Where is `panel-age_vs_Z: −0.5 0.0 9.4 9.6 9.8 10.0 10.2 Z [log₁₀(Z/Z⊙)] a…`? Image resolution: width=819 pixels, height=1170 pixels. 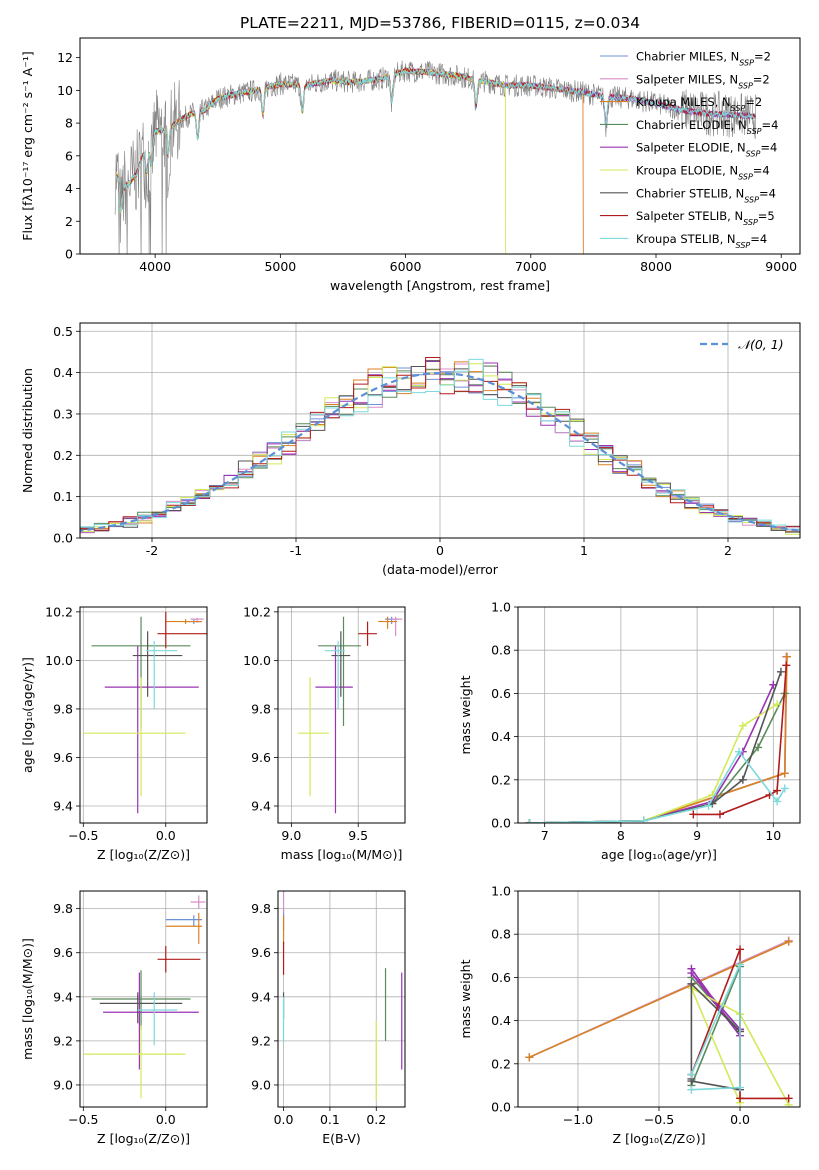
panel-age_vs_Z: −0.5 0.0 9.4 9.6 9.8 10.0 10.2 Z [log₁₀(Z/Z⊙)] a… is located at coordinates (114, 733).